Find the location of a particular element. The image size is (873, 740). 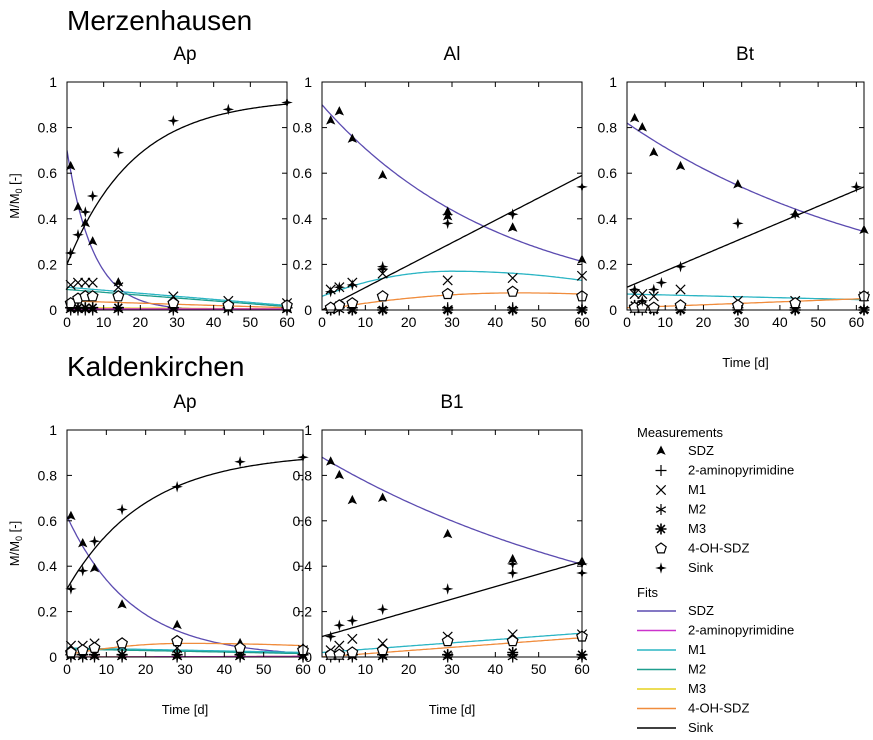

x-tick-label: 20 is located at coordinates (146, 669).